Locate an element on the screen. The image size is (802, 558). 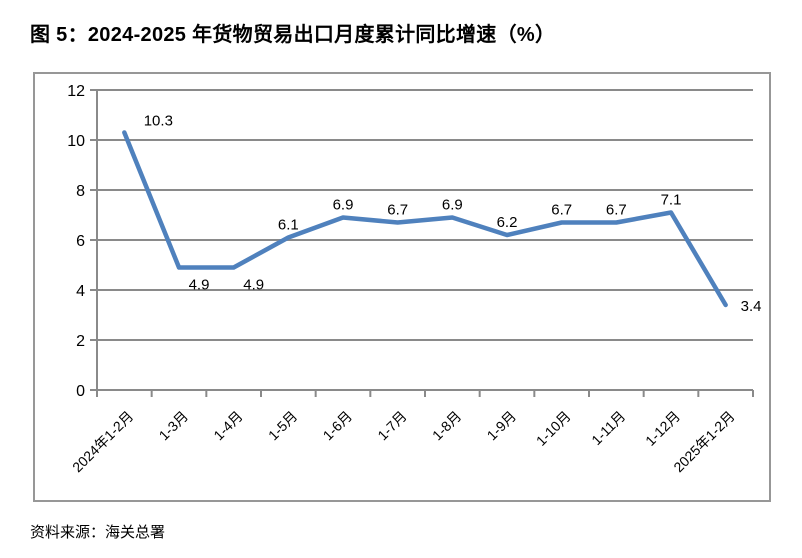
y-tick-label: 0 is located at coordinates (80, 391).